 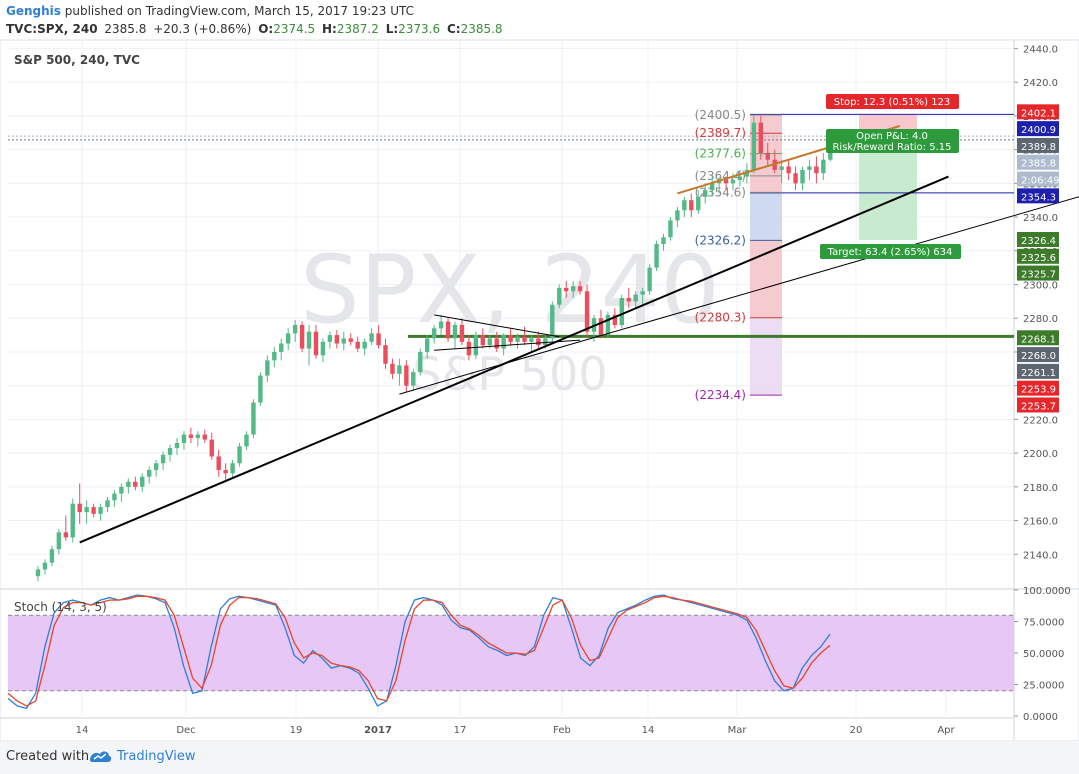 What do you see at coordinates (1038, 339) in the screenshot?
I see `price-tag-label: 2268.1` at bounding box center [1038, 339].